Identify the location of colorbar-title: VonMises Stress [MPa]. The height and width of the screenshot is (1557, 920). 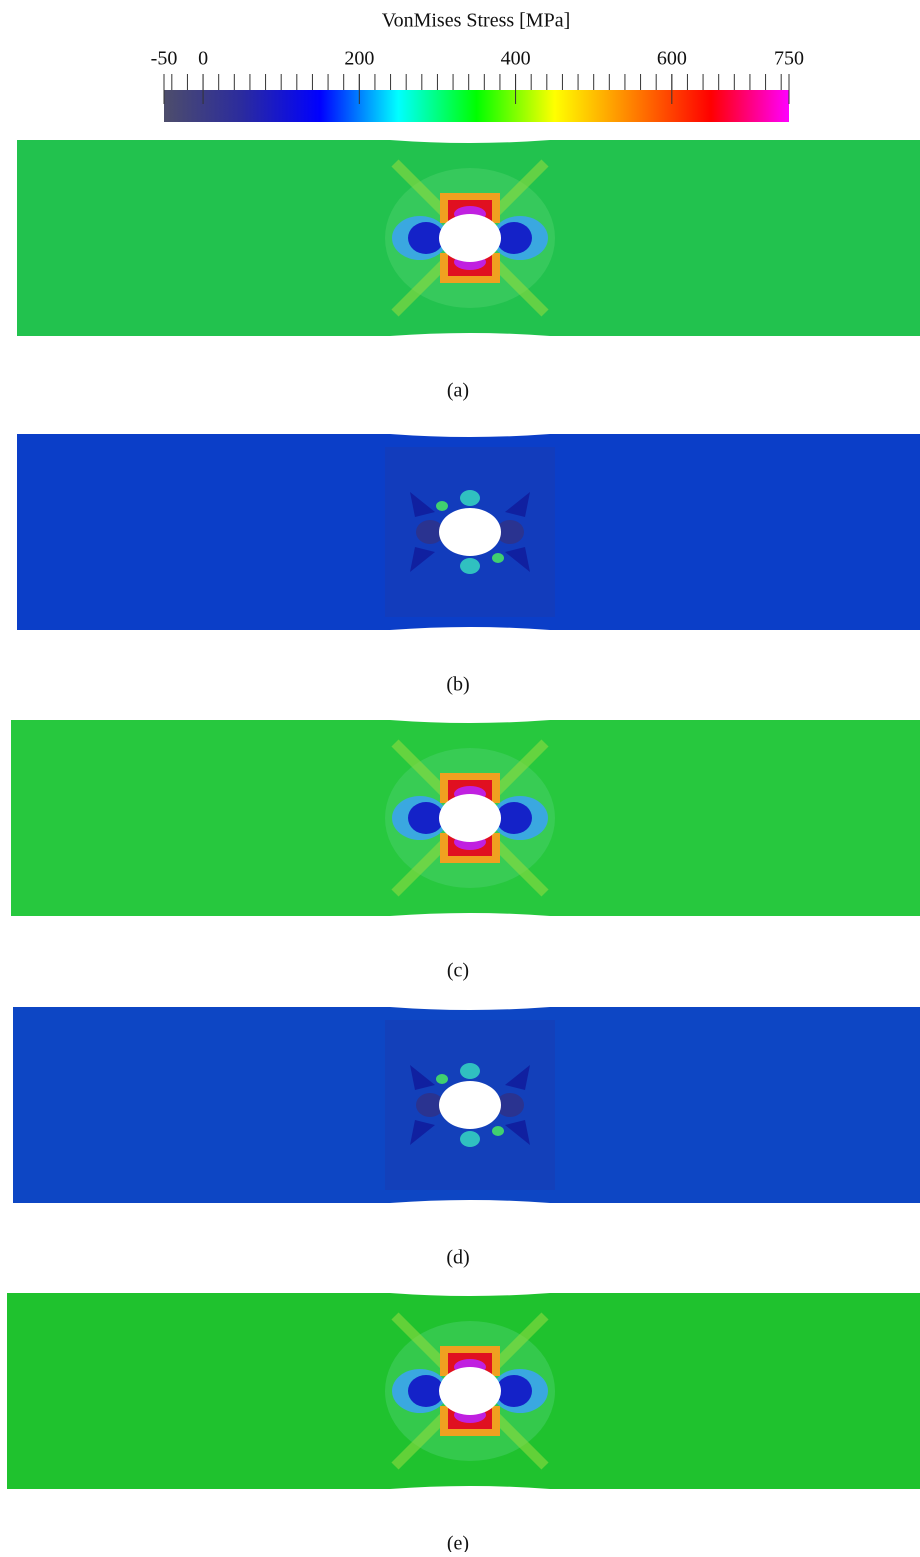
(476, 21).